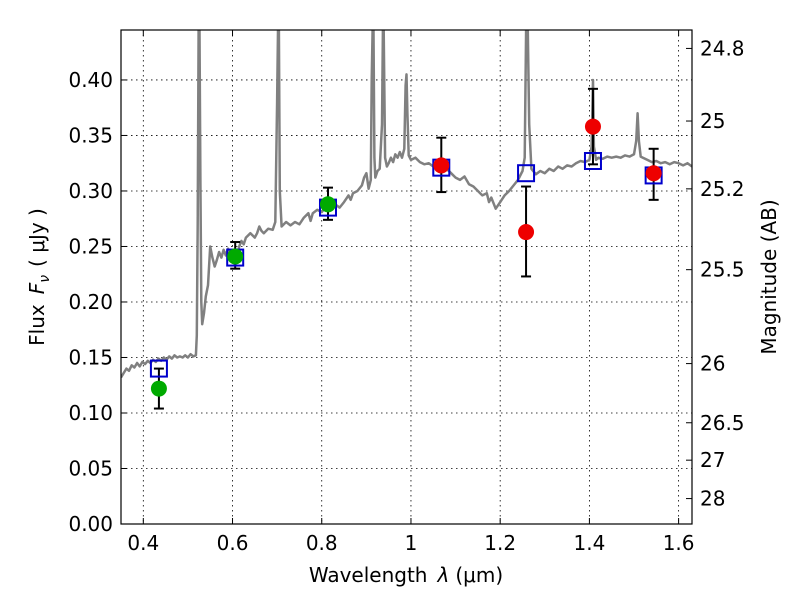 The height and width of the screenshot is (605, 800). Describe the element at coordinates (722, 189) in the screenshot. I see `y2-tick-label: 25.2` at that location.